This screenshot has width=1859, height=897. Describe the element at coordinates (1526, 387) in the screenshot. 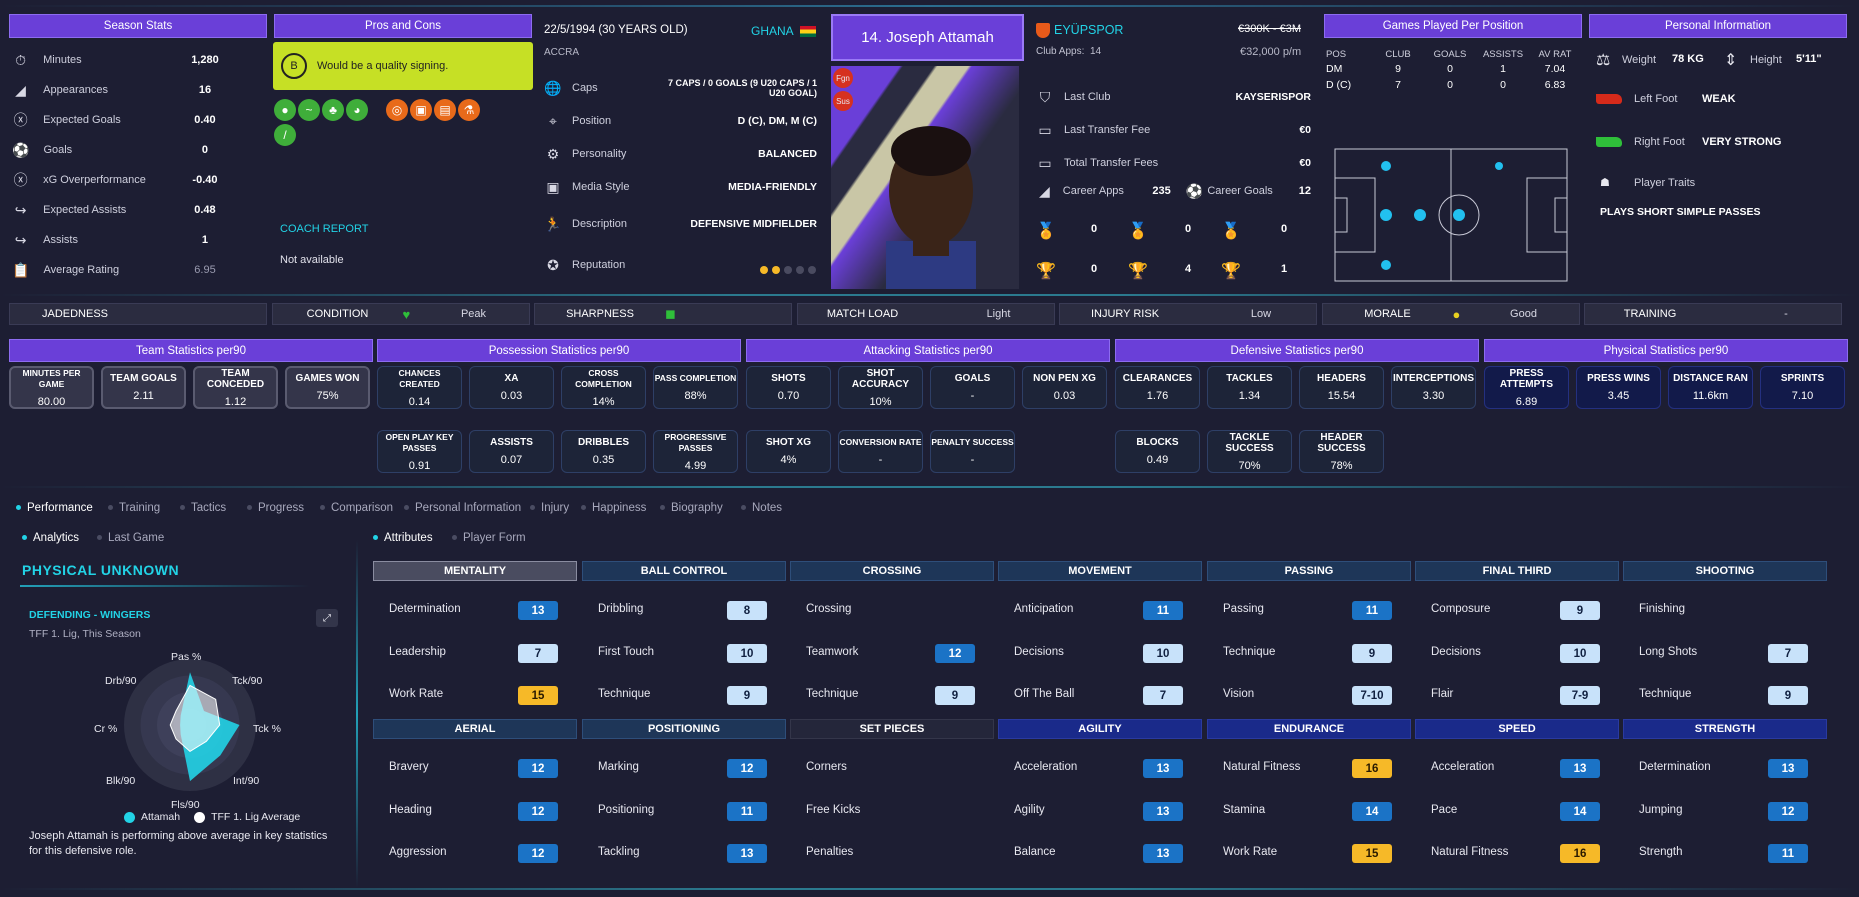

I see `stat-box: PRESS ATTEMPTS 6.89` at that location.